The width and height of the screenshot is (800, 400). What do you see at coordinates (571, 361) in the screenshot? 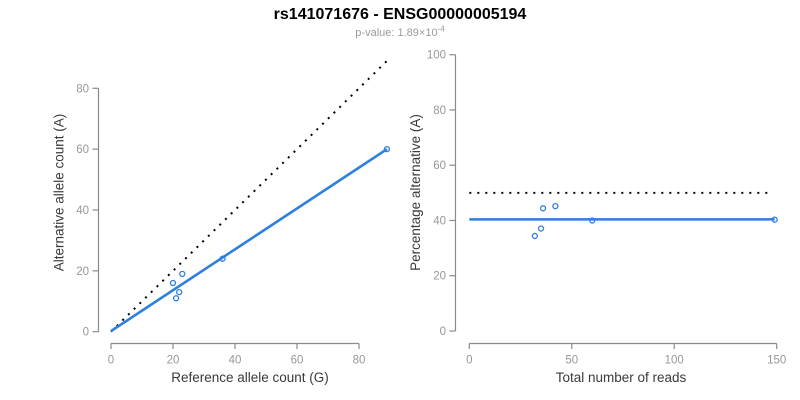
I see `x-tick-label: 50` at bounding box center [571, 361].